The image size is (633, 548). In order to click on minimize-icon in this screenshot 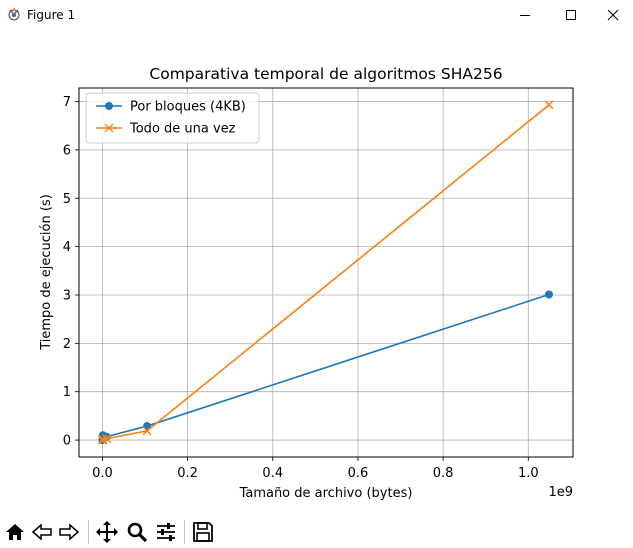, I will do `click(525, 15)`.